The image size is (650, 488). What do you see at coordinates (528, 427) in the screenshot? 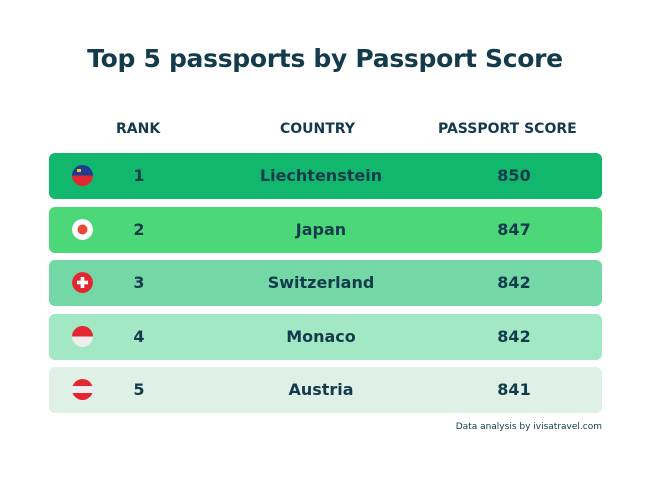
I see `source-attribution: Data analysis by ivisatravel.com` at bounding box center [528, 427].